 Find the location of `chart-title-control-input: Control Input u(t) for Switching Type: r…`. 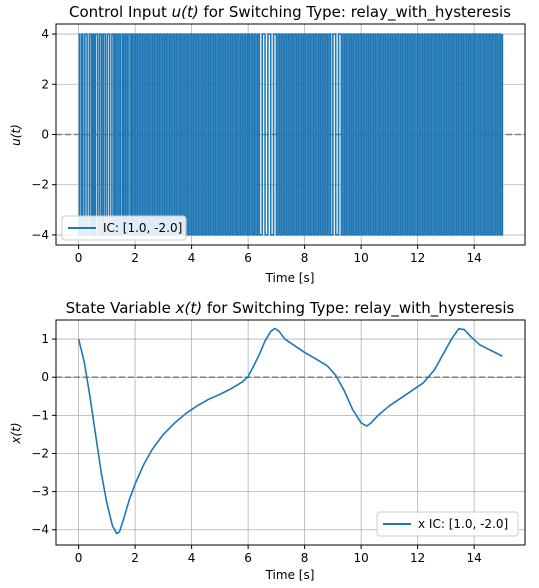

chart-title-control-input: Control Input u(t) for Switching Type: r… is located at coordinates (290, 12).